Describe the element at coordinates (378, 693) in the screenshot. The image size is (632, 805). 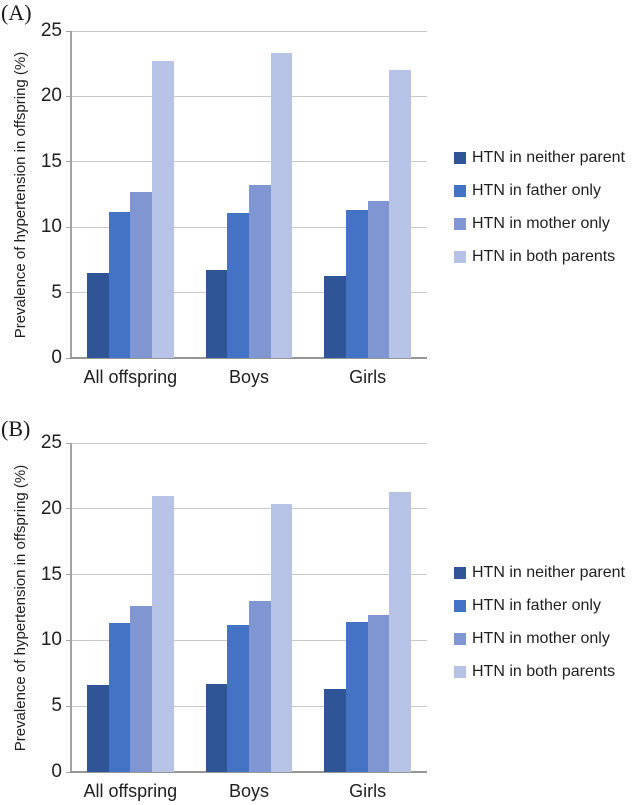
I see `bar-htn-in-mother-only-girls-panel-b` at that location.